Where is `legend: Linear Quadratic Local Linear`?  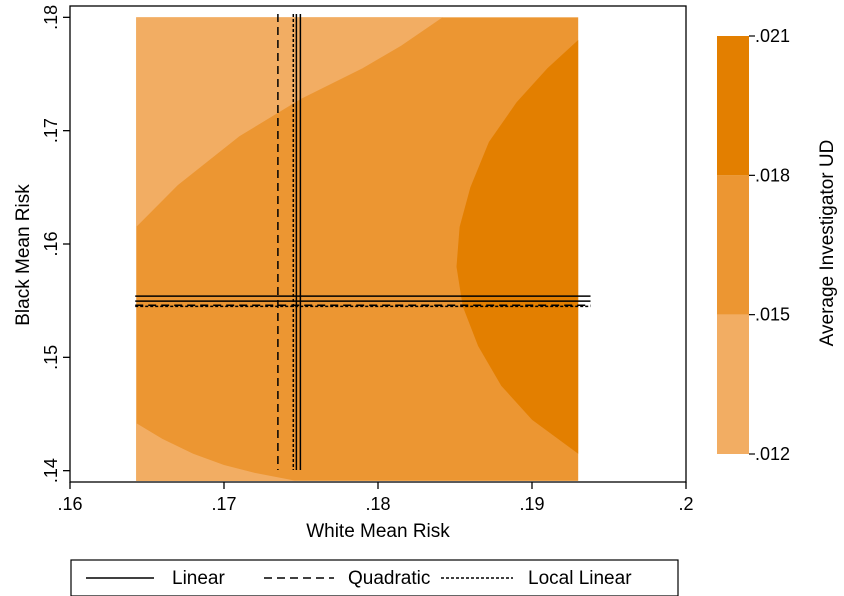 legend: Linear Quadratic Local Linear is located at coordinates (374, 577).